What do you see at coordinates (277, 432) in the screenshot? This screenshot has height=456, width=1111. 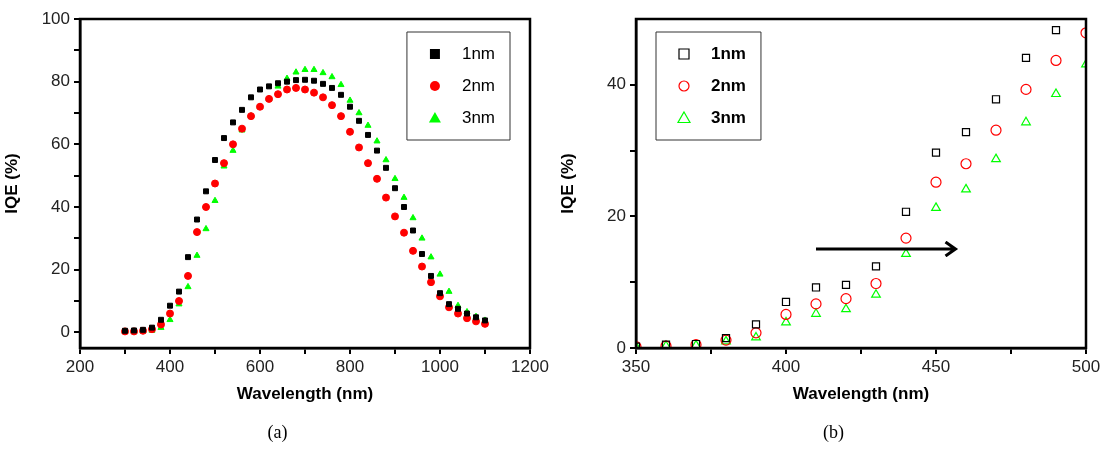 I see `text: (a)` at bounding box center [277, 432].